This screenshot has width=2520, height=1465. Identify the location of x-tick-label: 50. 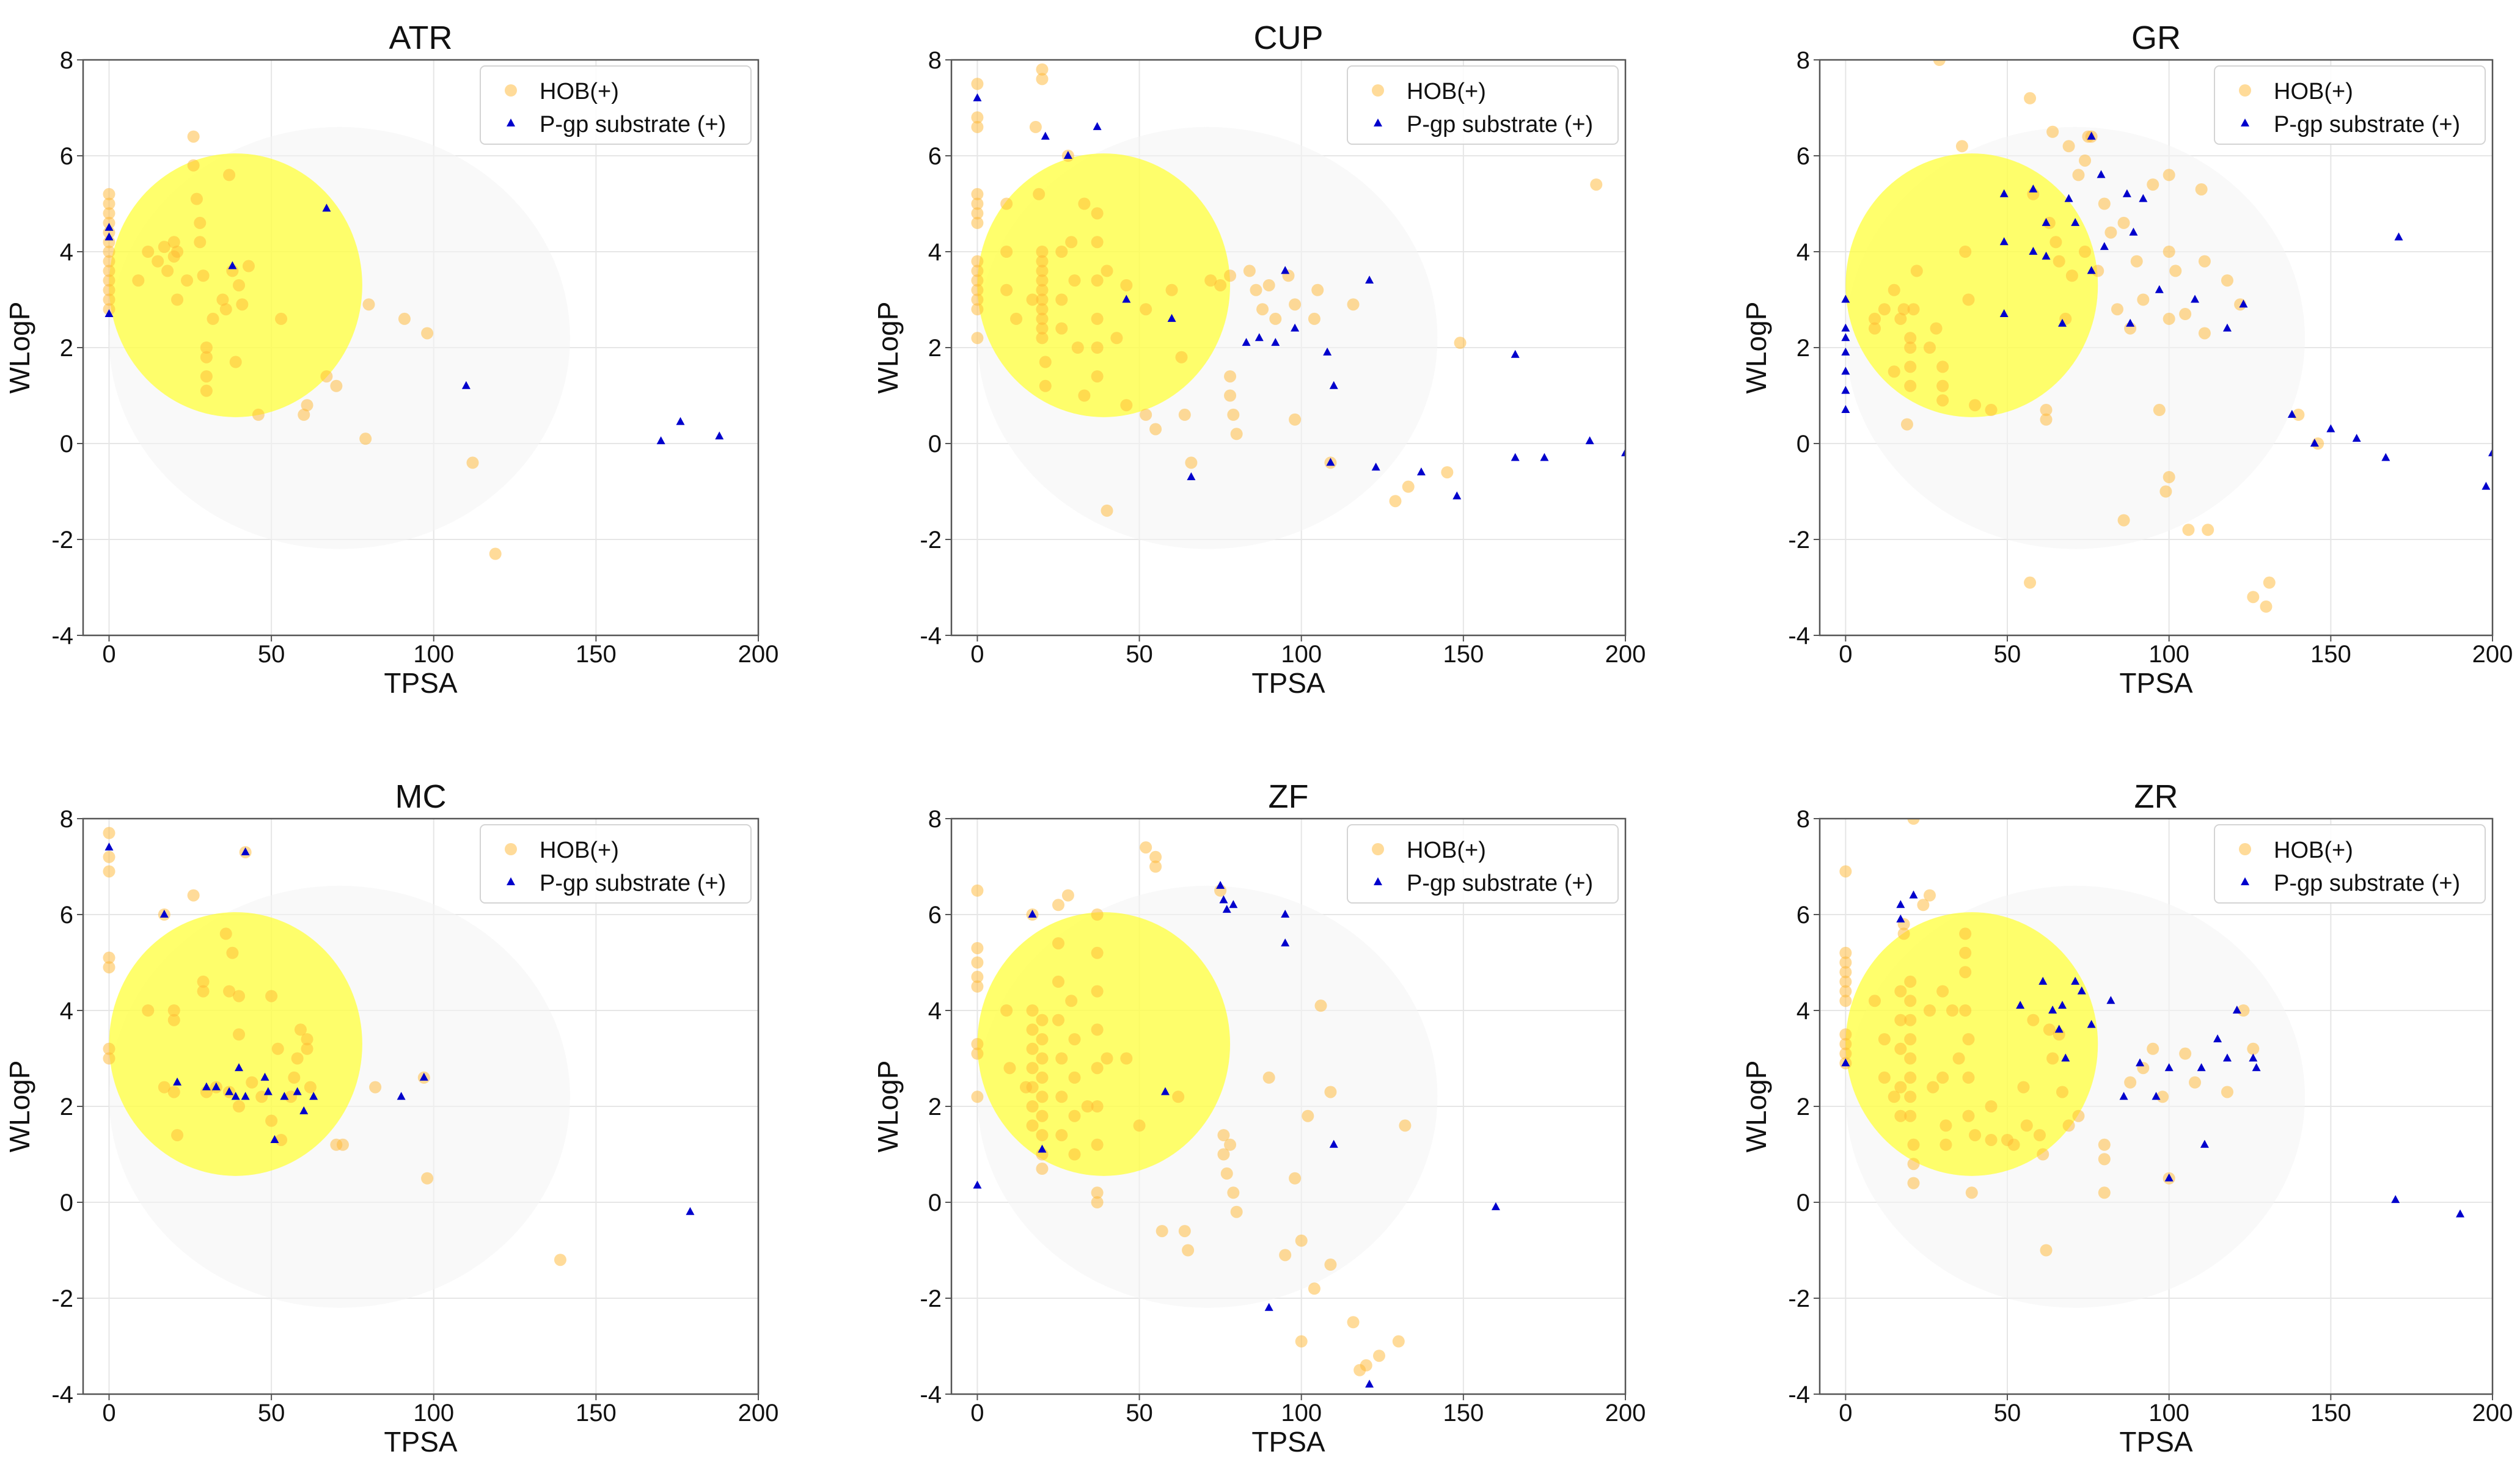
(271, 654).